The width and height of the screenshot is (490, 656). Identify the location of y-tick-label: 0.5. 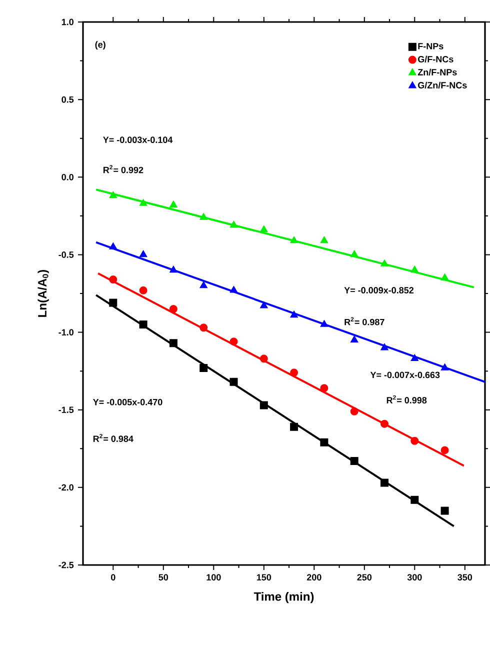
(67, 99).